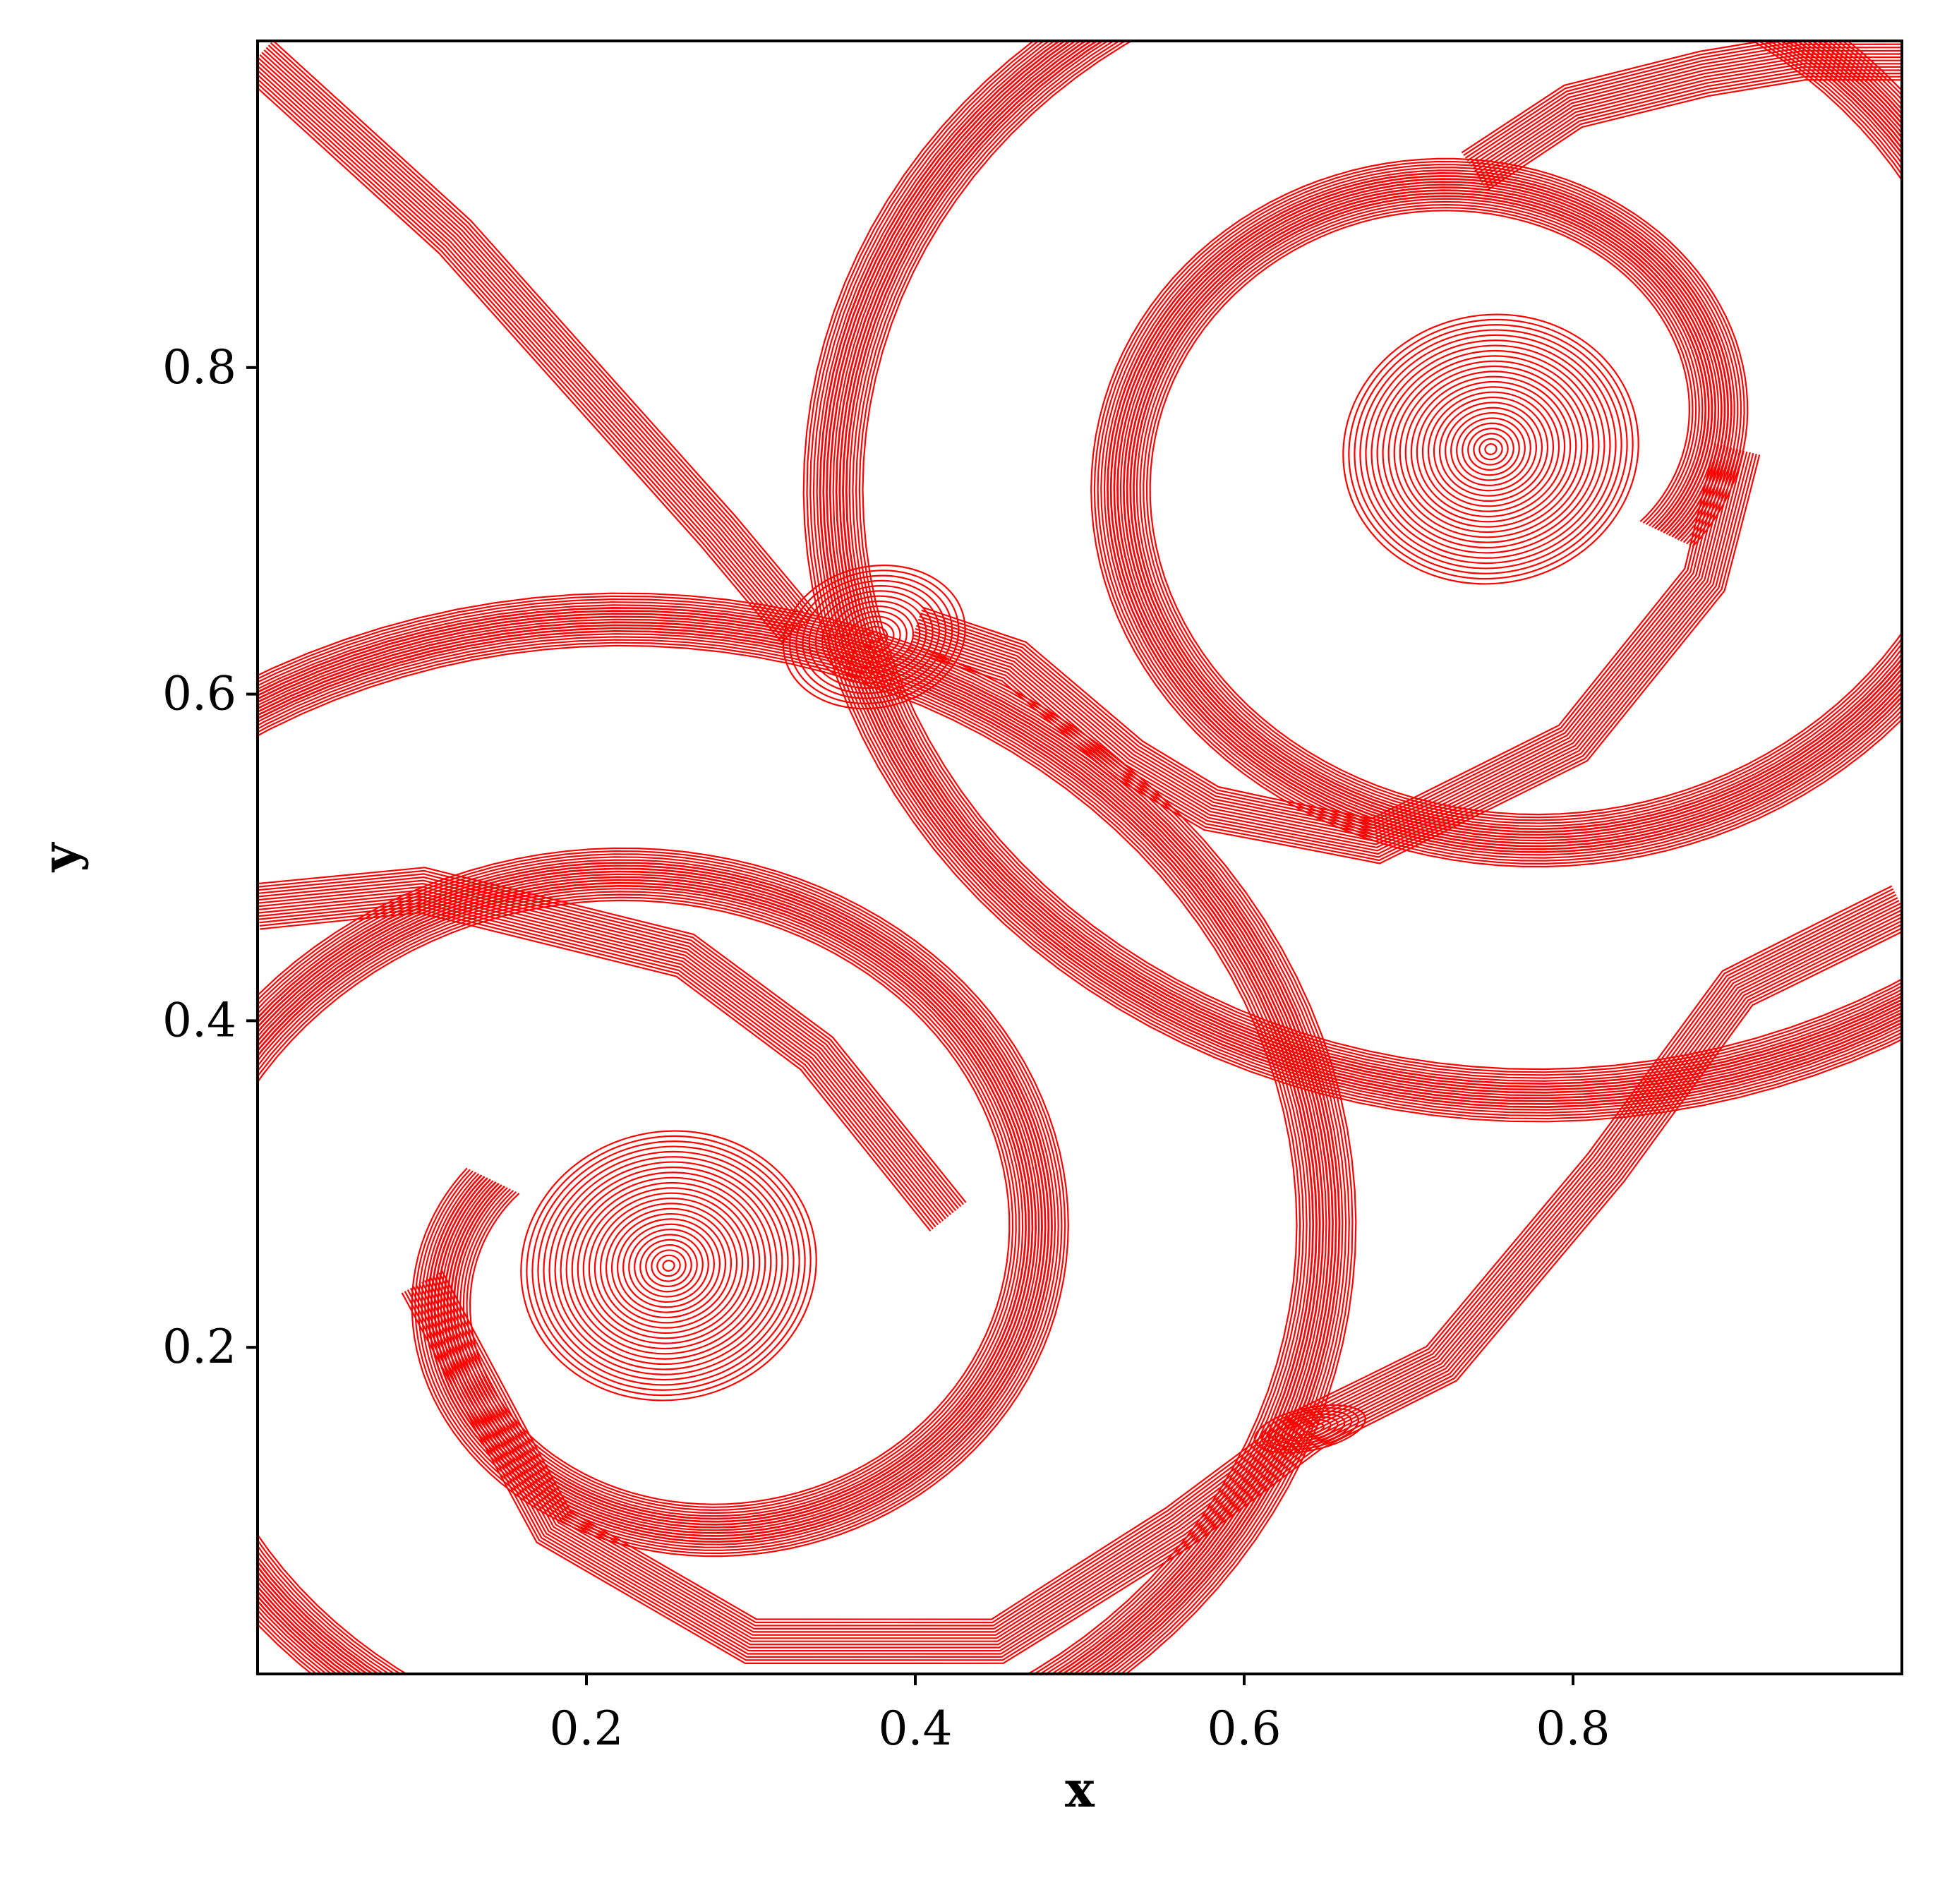 This screenshot has height=1904, width=1940. What do you see at coordinates (61, 856) in the screenshot?
I see `y-axis-label: y` at bounding box center [61, 856].